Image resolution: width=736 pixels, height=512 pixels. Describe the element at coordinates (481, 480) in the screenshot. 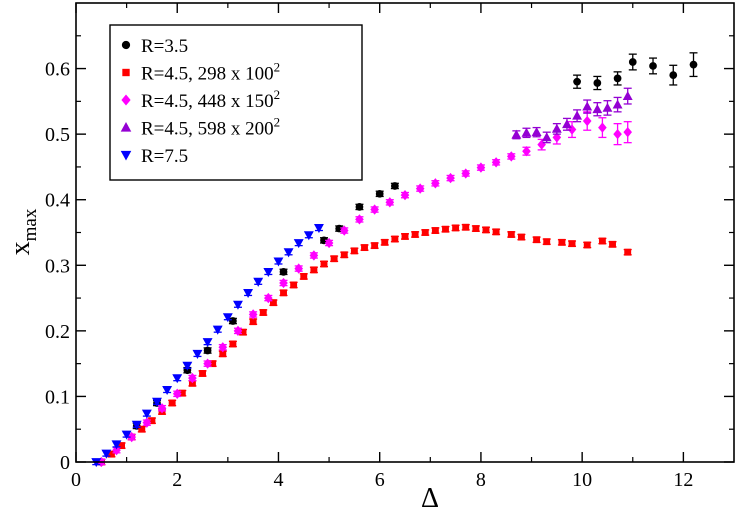

I see `x-tick-label: 8` at that location.